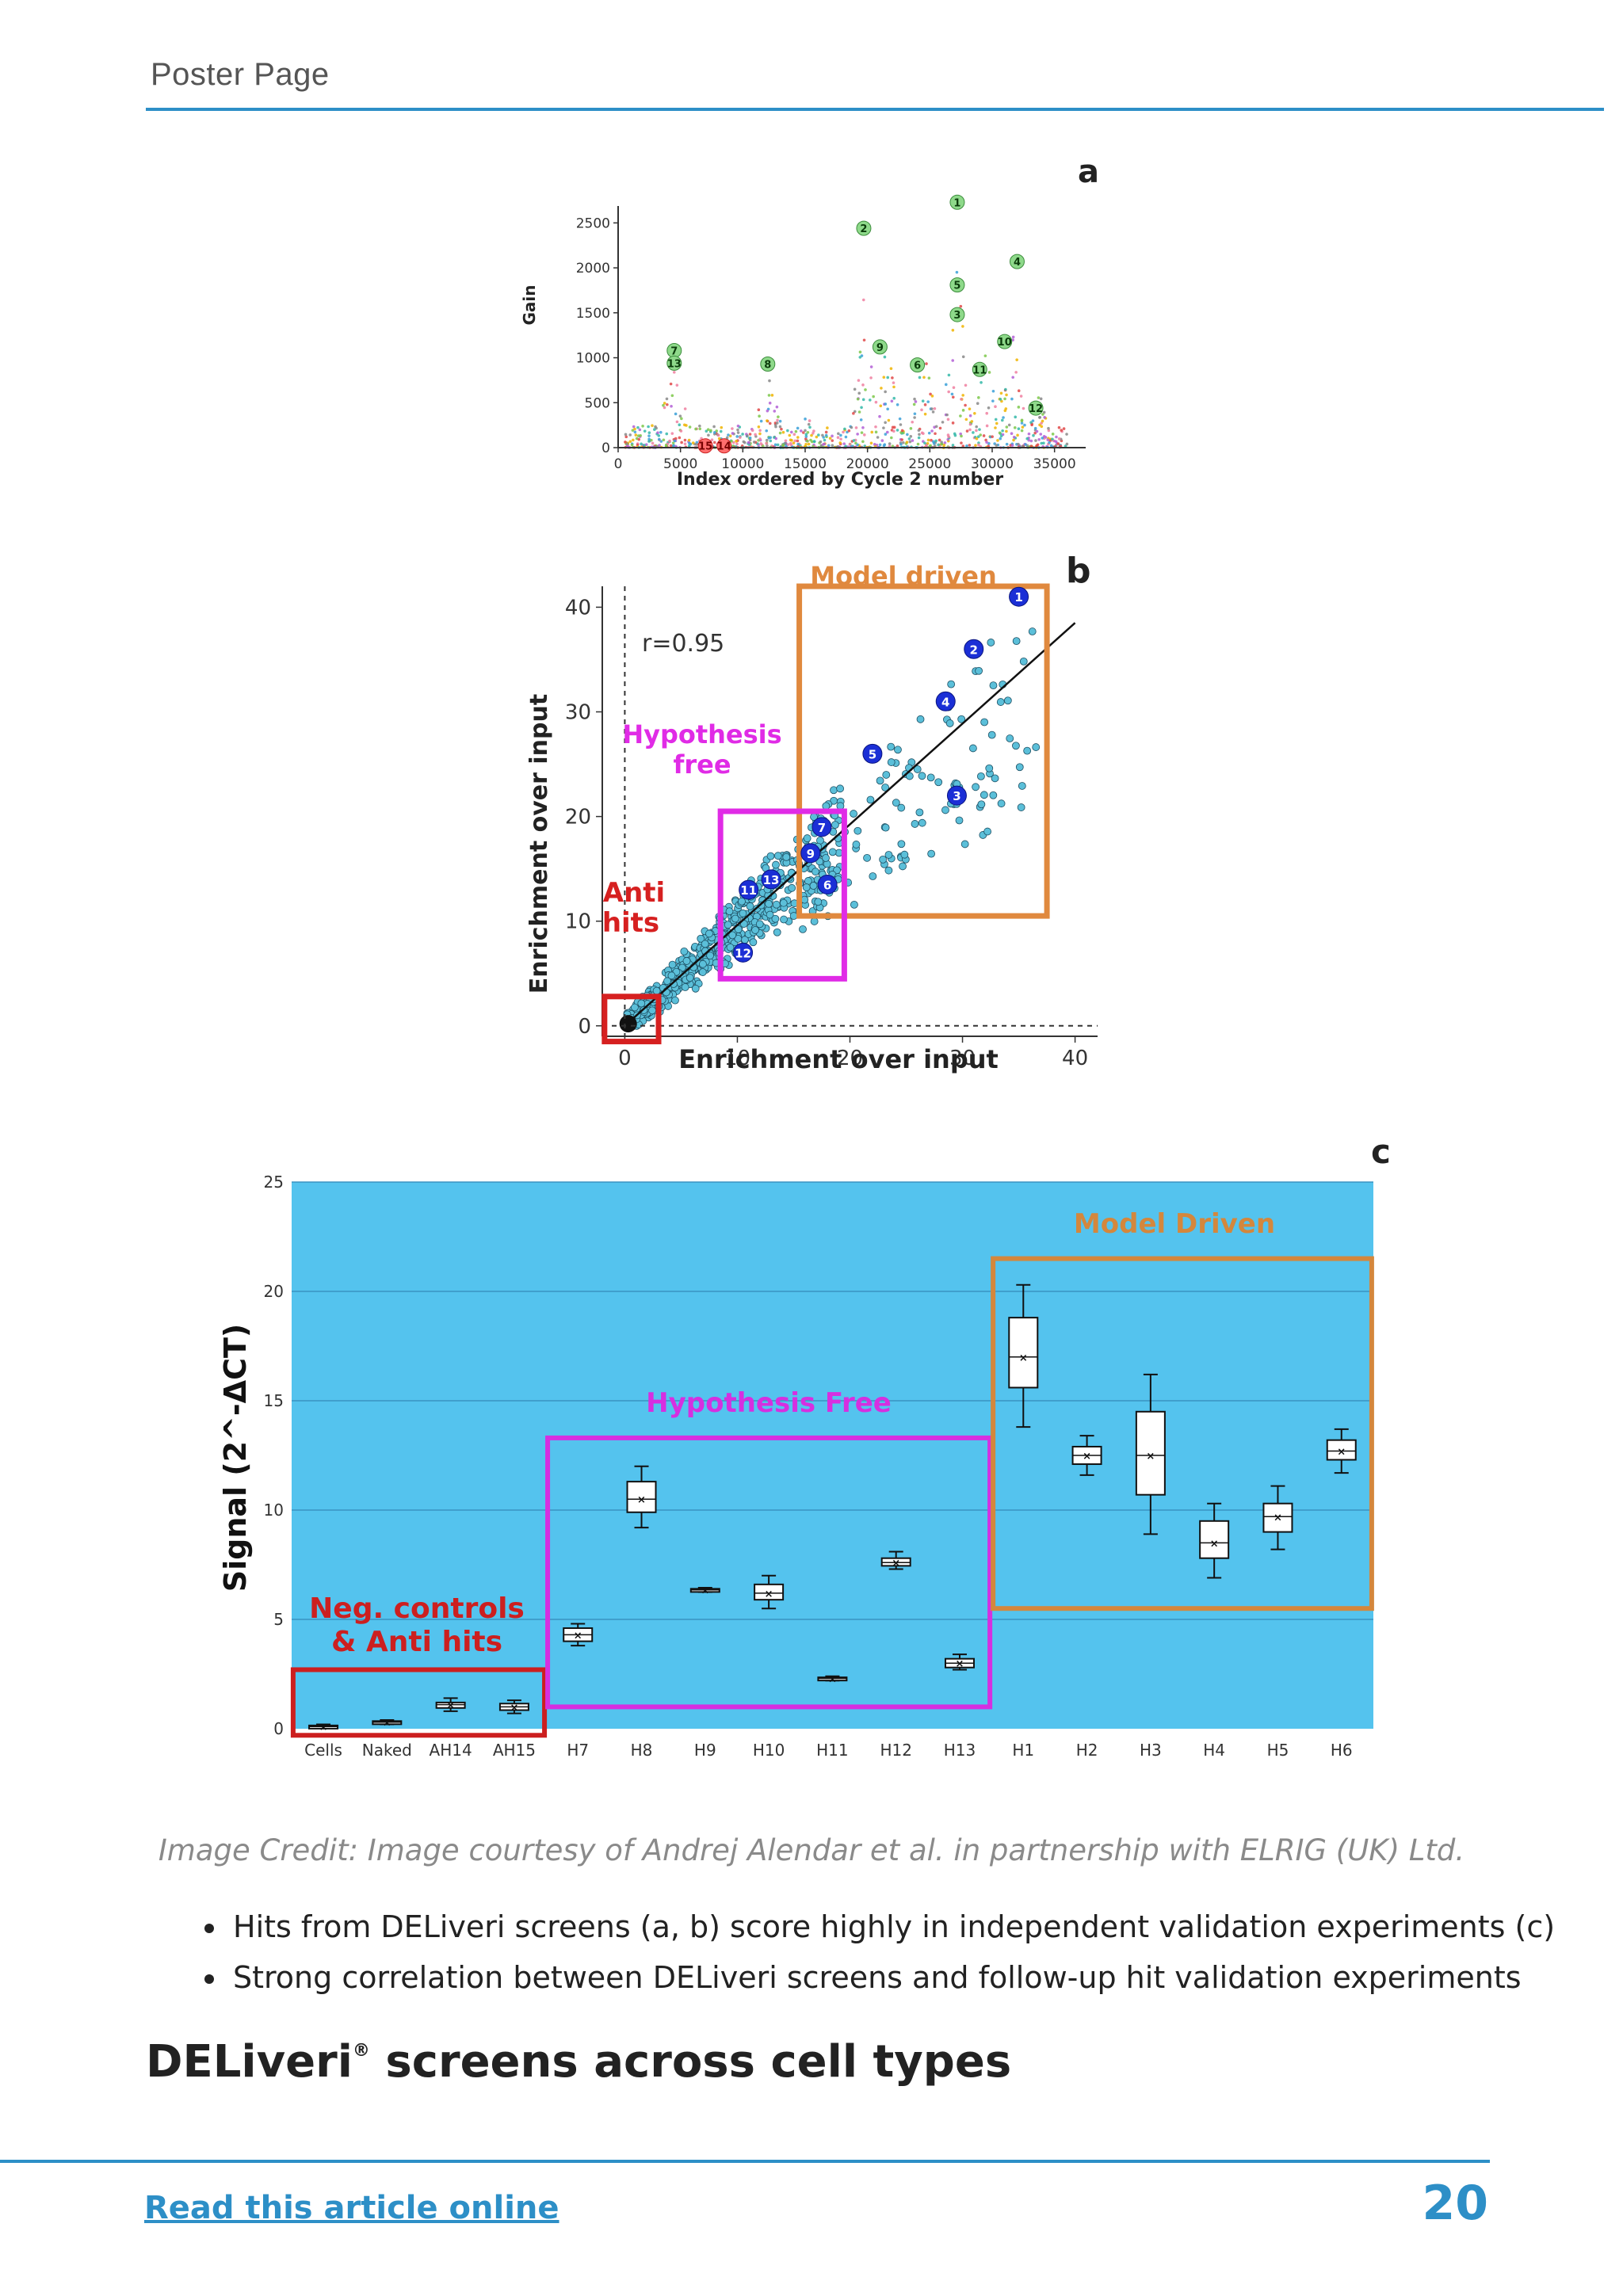  I want to click on figure-b-hit-label: 6, so click(827, 885).